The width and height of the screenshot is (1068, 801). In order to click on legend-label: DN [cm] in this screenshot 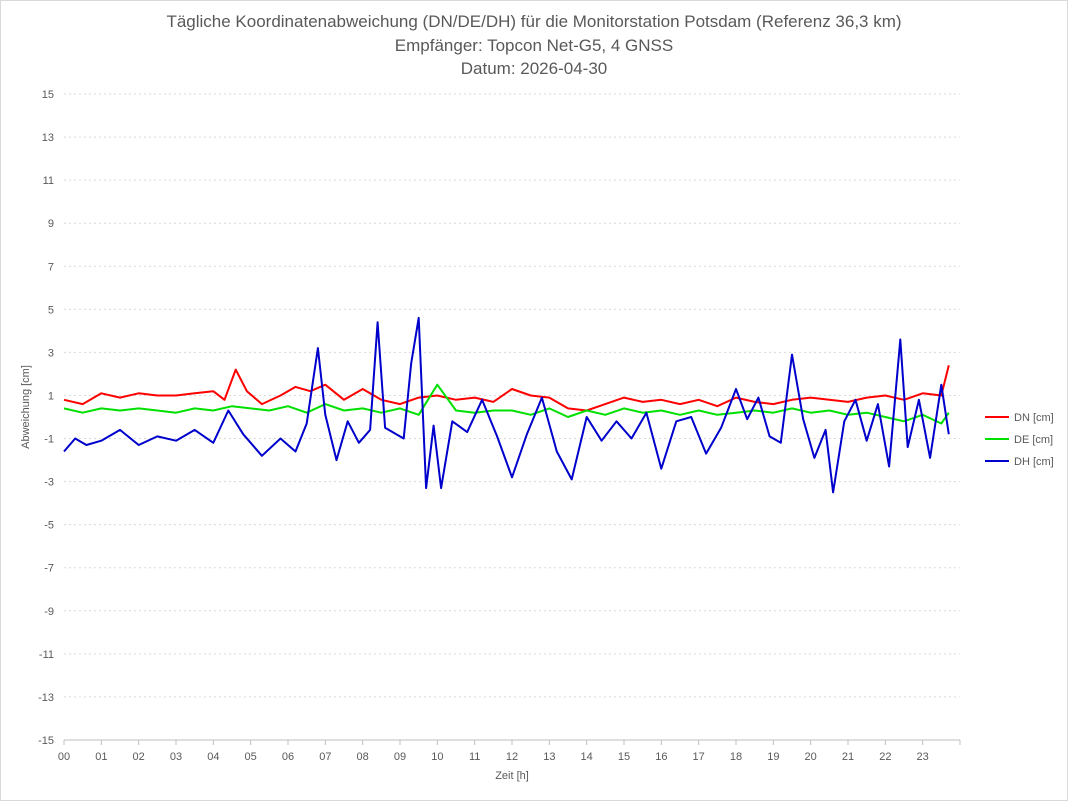, I will do `click(1034, 418)`.